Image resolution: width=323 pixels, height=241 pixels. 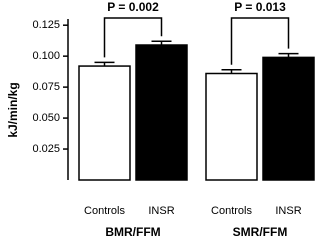 What do you see at coordinates (132, 232) in the screenshot?
I see `group-label: BMR/FFM` at bounding box center [132, 232].